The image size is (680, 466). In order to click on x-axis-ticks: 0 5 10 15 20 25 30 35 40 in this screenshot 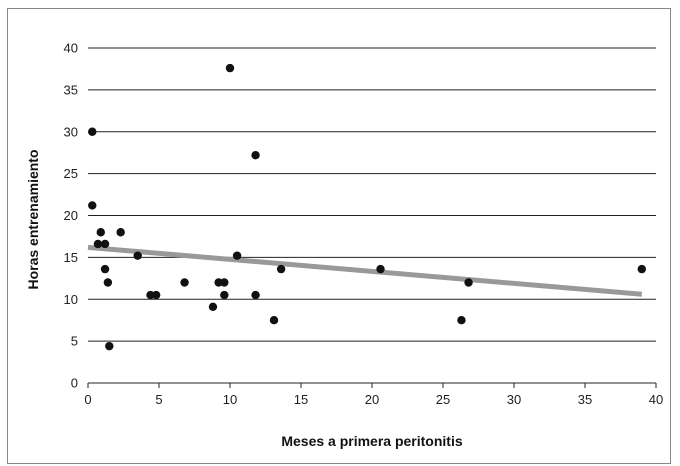, I will do `click(373, 395)`.